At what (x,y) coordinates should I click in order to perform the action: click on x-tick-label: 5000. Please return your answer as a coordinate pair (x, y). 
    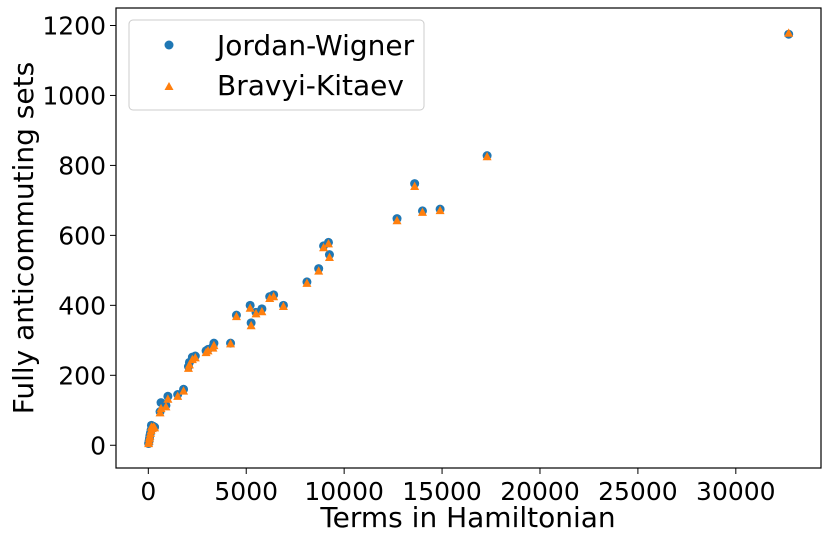
    Looking at the image, I should click on (246, 491).